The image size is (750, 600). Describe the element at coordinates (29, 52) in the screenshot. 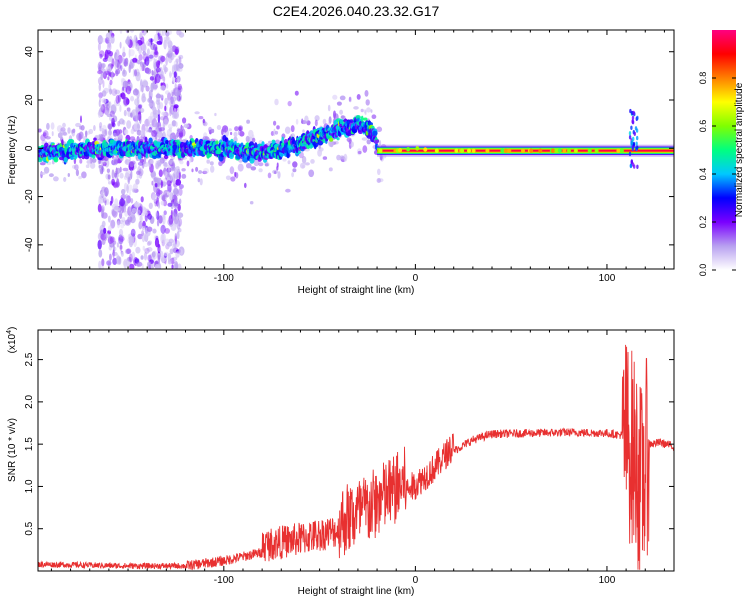

I see `y-tick-label: 40` at that location.